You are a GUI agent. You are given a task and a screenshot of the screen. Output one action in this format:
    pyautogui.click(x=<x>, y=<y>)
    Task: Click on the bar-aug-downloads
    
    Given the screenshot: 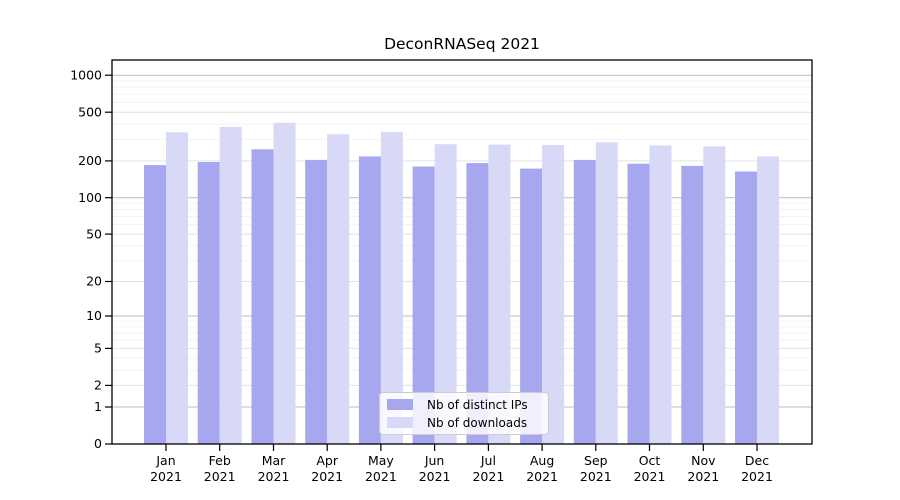 What is the action you would take?
    pyautogui.click(x=553, y=294)
    